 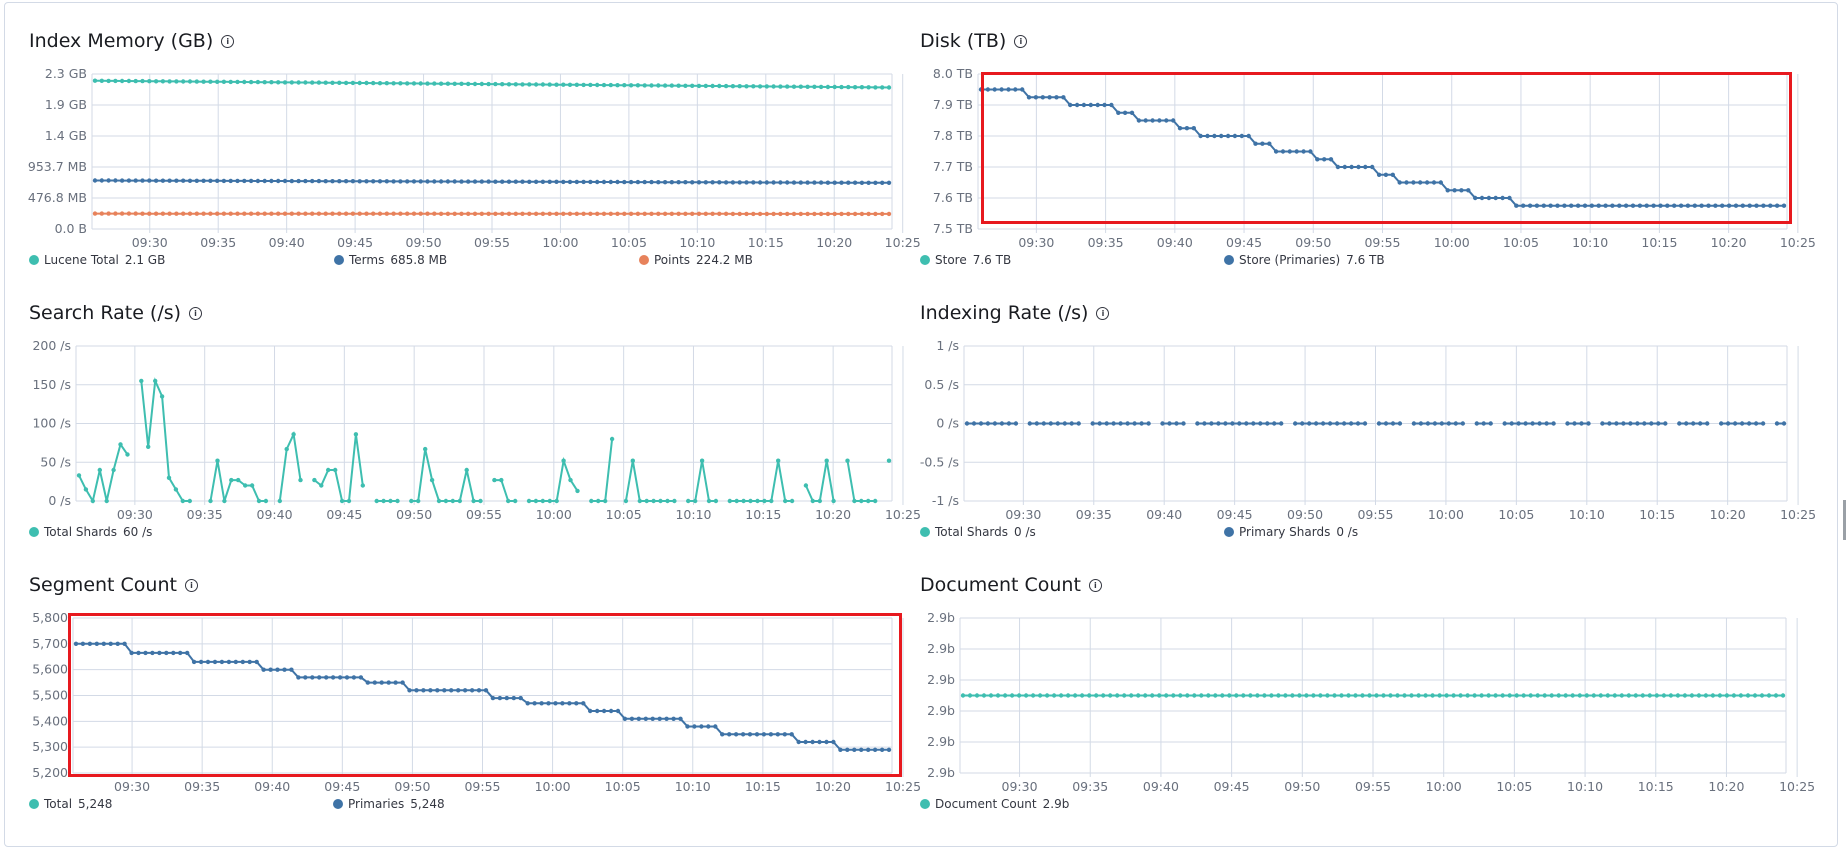 What do you see at coordinates (978, 532) in the screenshot?
I see `legend-item: Total Shards 0 /s` at bounding box center [978, 532].